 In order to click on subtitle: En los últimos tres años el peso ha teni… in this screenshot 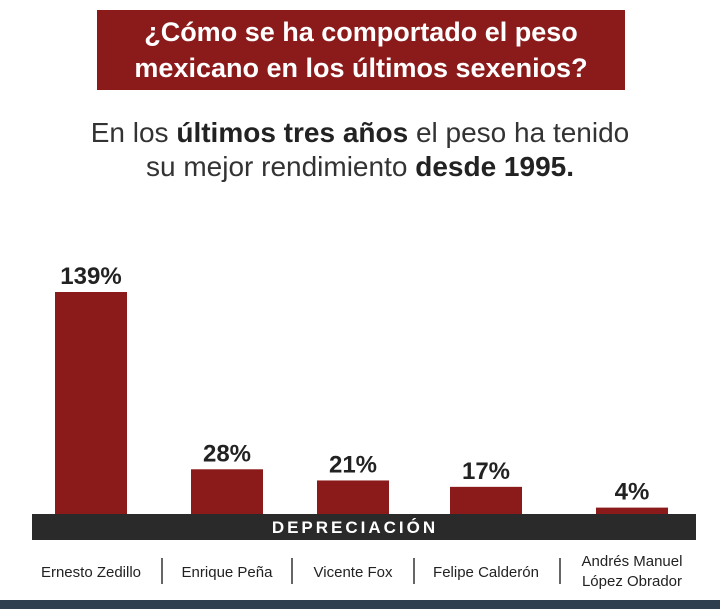, I will do `click(360, 150)`.